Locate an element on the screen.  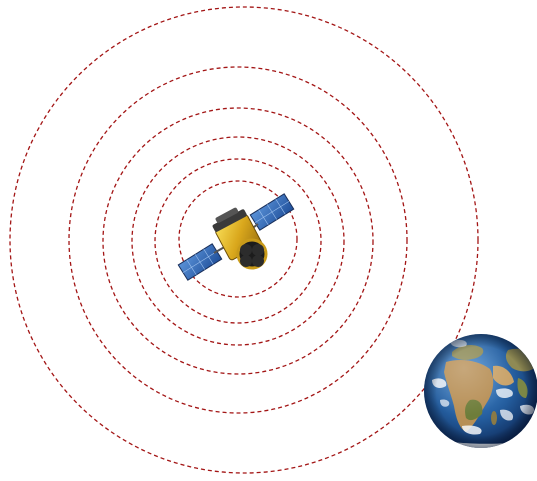
satellite-icon is located at coordinates (236, 237).